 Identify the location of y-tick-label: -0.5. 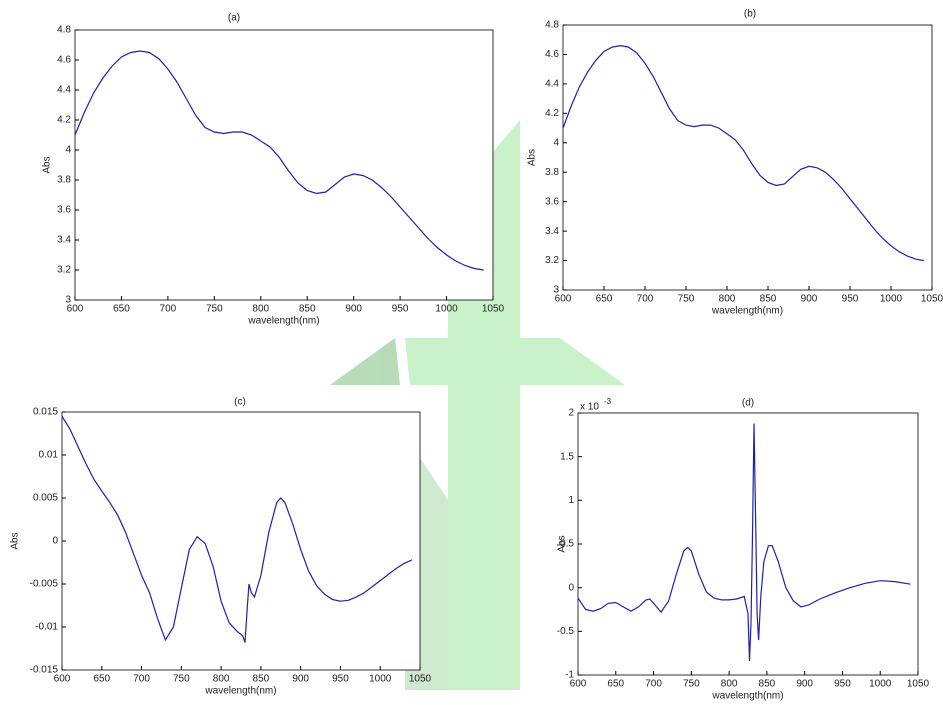
(566, 631).